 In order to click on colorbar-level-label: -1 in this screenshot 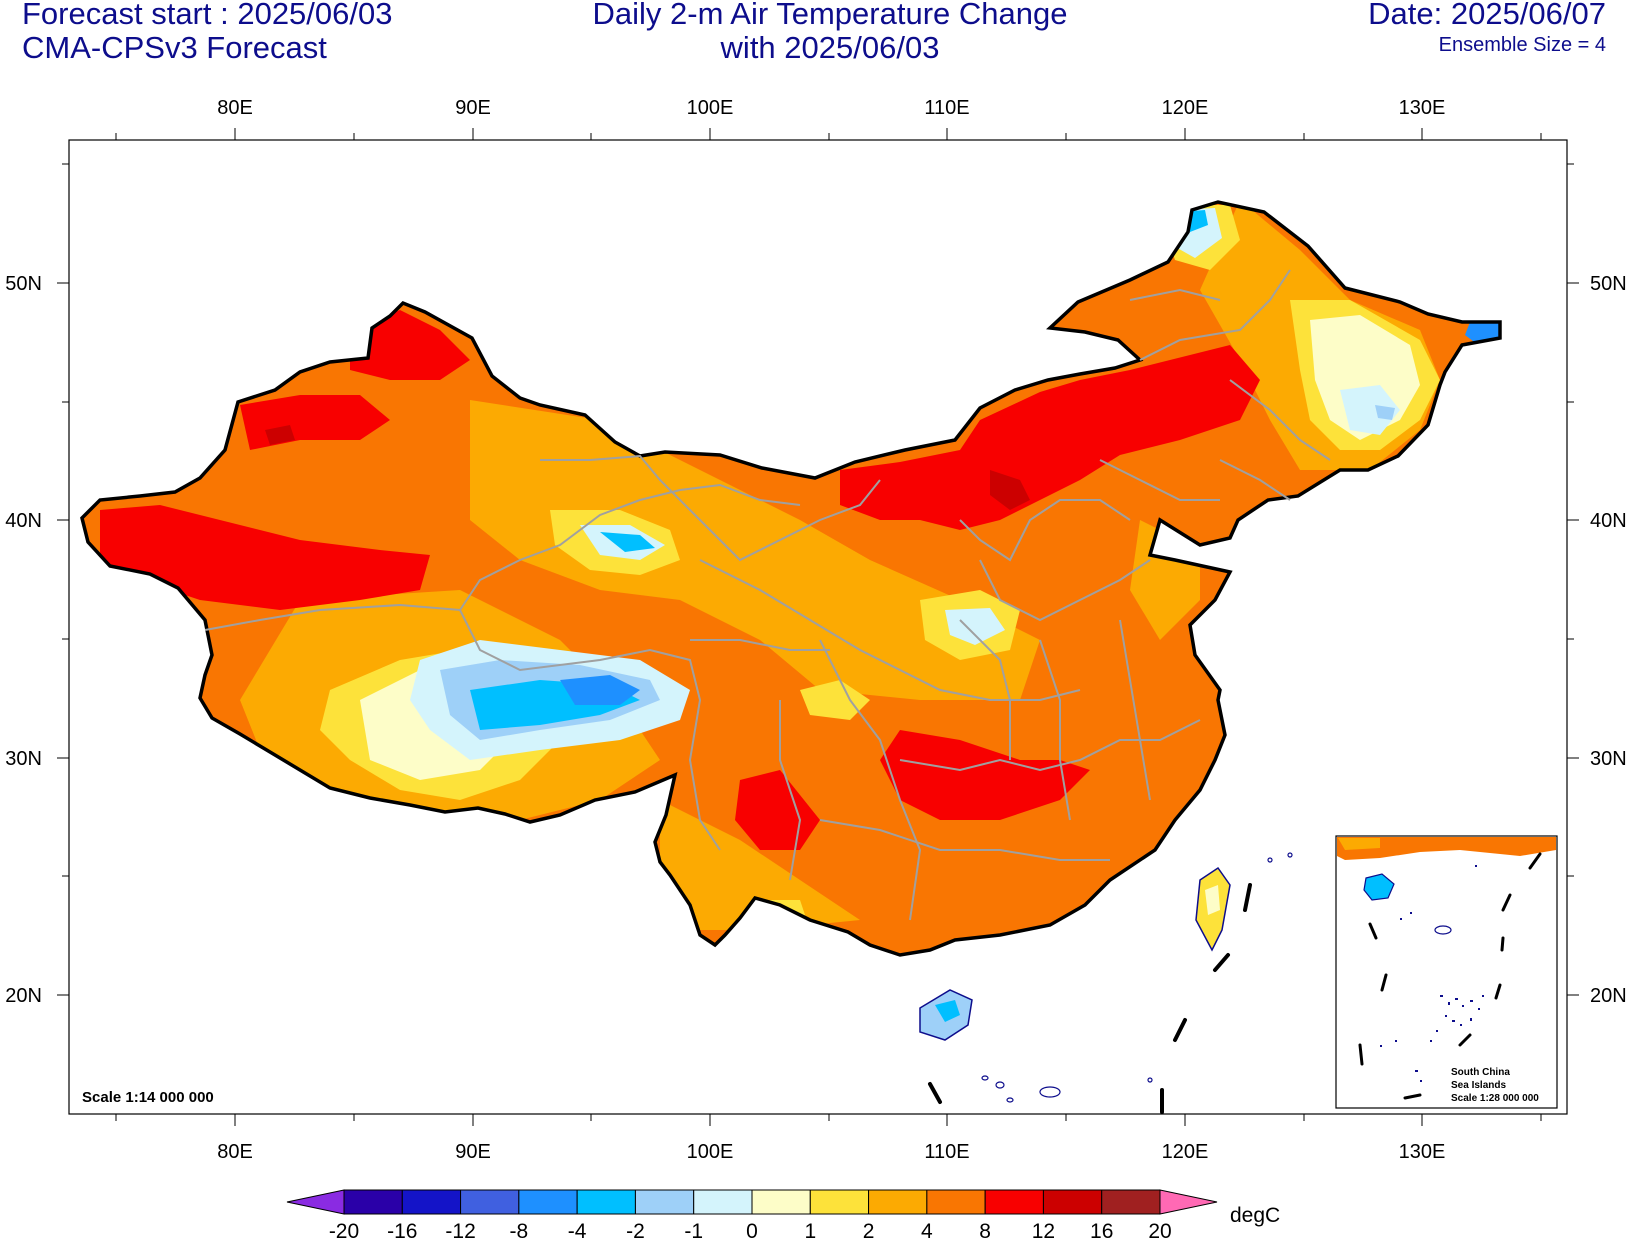, I will do `click(693, 1230)`.